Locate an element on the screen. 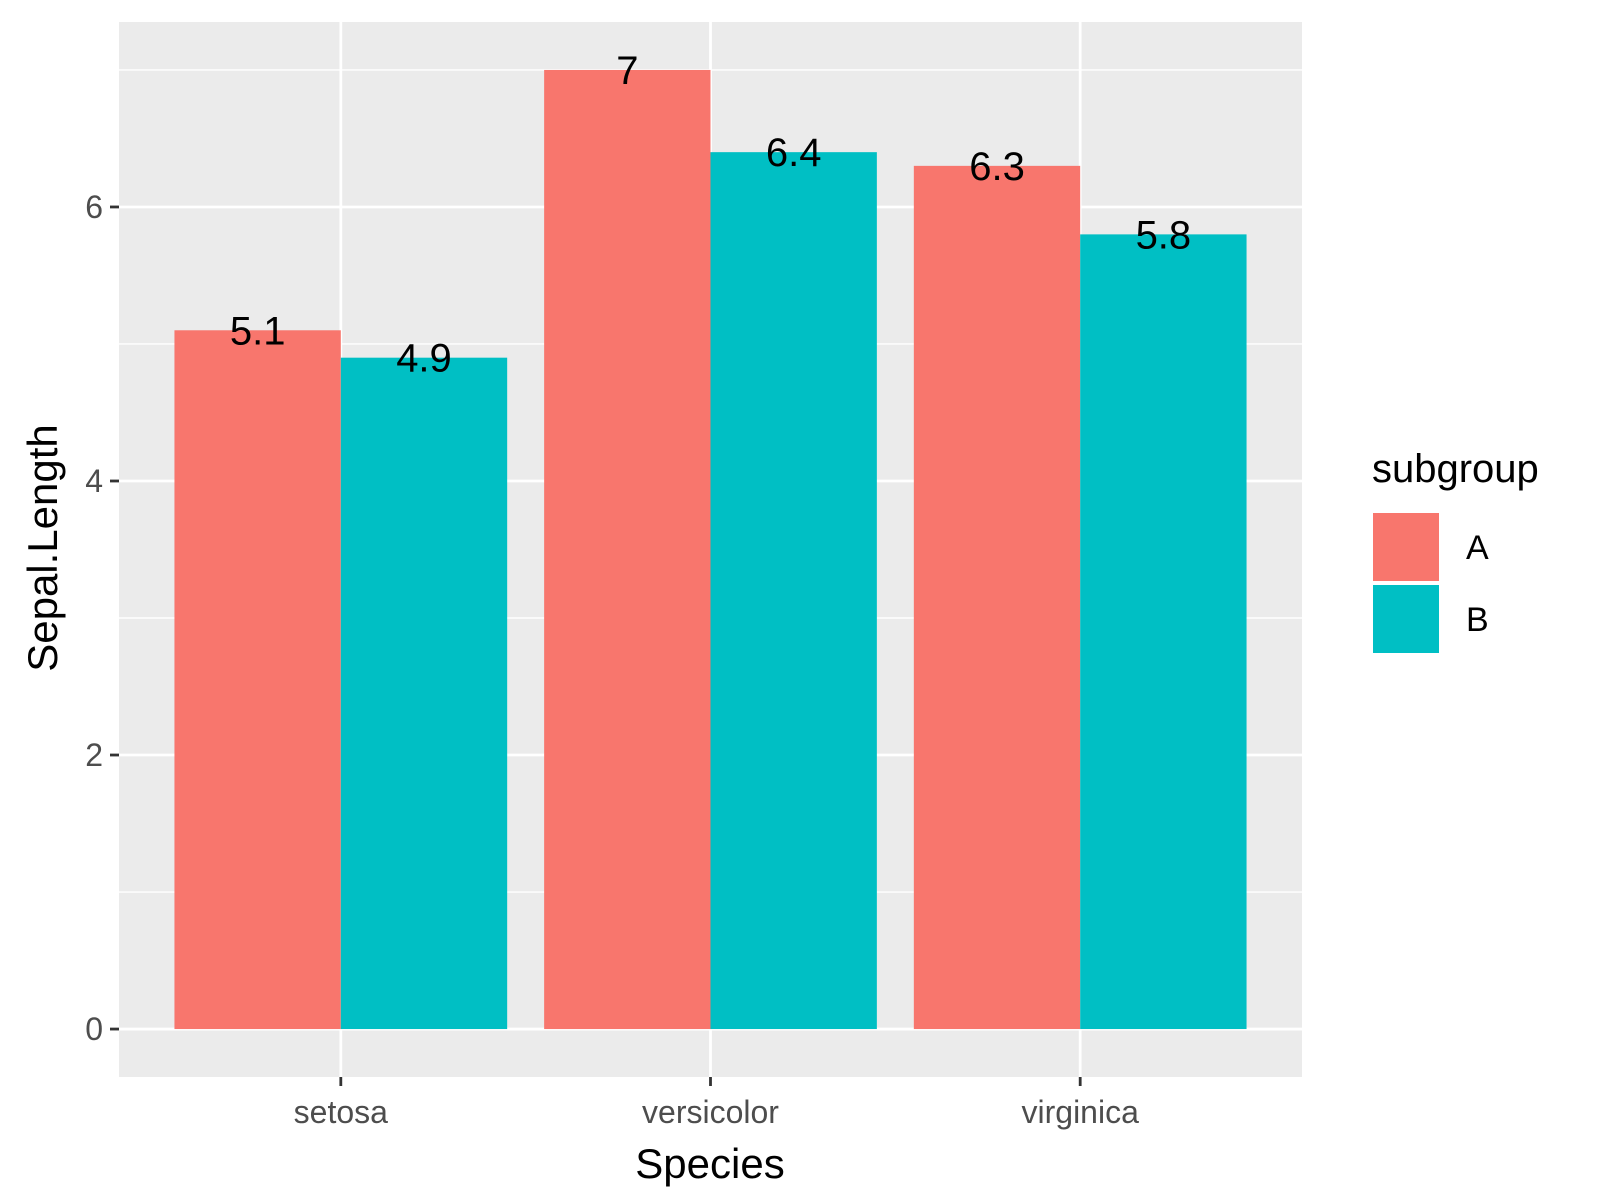 The image size is (1600, 1200). data-label: 6.4 is located at coordinates (794, 153).